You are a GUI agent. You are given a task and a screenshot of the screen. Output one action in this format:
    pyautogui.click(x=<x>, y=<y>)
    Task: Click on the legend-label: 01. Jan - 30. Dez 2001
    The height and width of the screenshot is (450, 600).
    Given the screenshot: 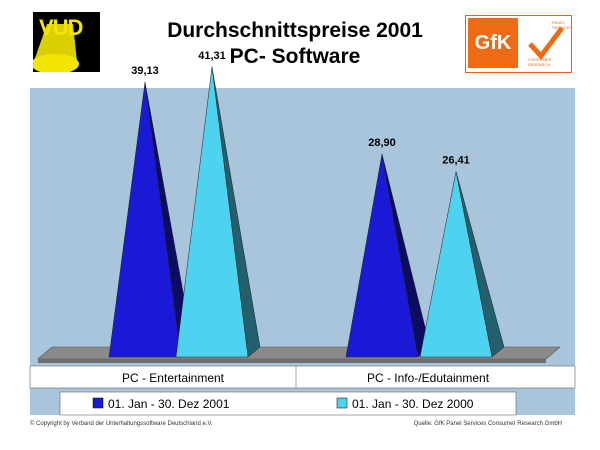 What is the action you would take?
    pyautogui.click(x=169, y=404)
    